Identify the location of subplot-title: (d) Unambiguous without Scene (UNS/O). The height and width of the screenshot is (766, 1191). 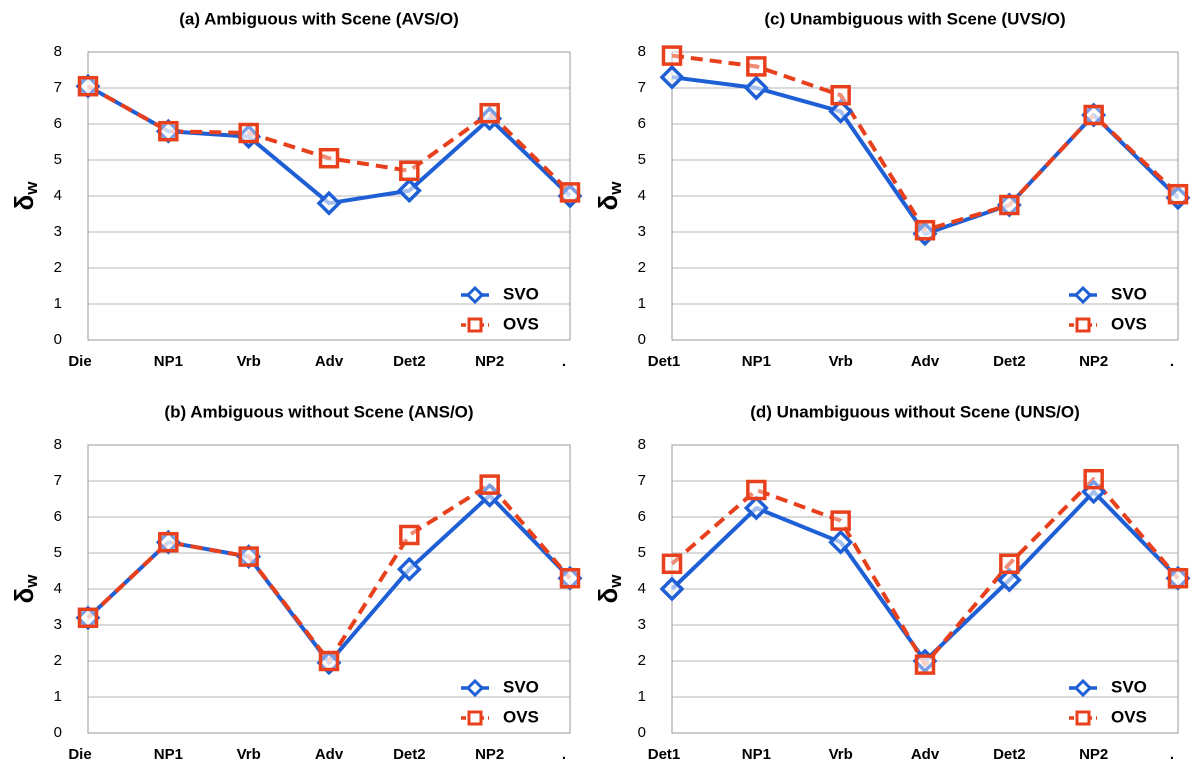
(915, 411).